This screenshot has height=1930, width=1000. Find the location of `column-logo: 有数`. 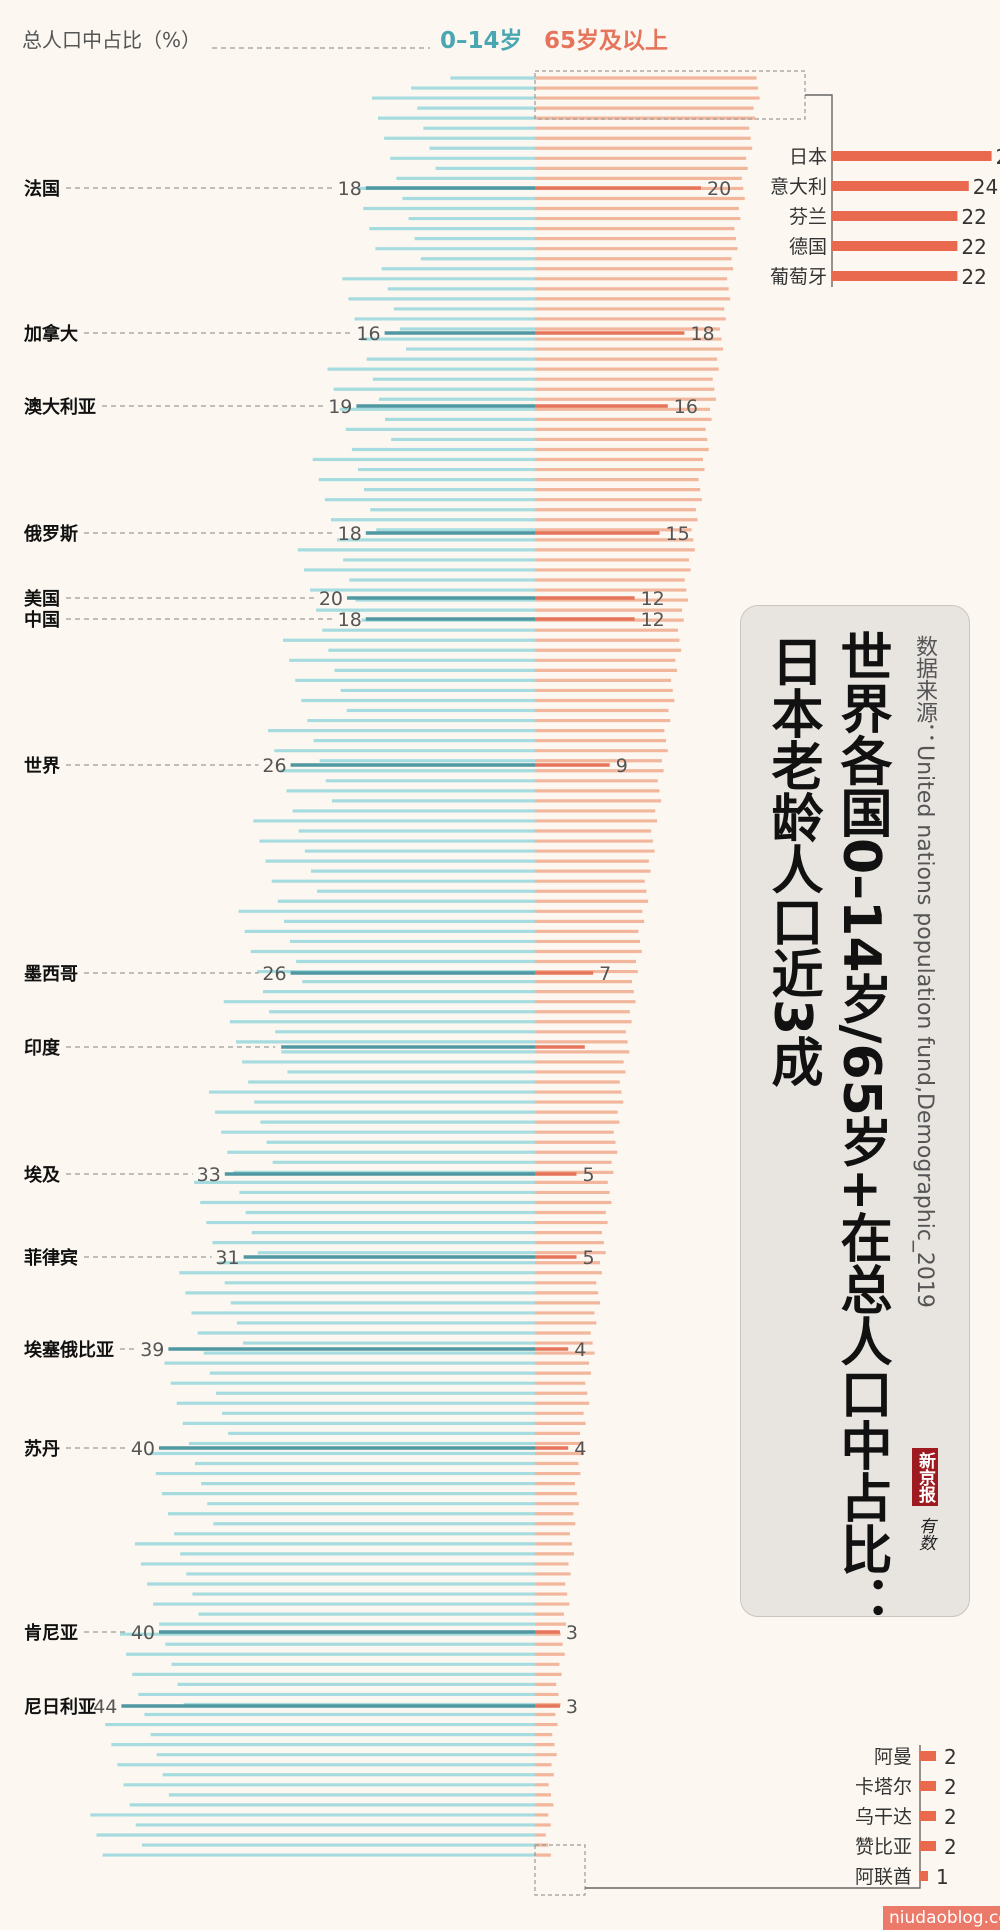

column-logo: 有数 is located at coordinates (925, 1534).